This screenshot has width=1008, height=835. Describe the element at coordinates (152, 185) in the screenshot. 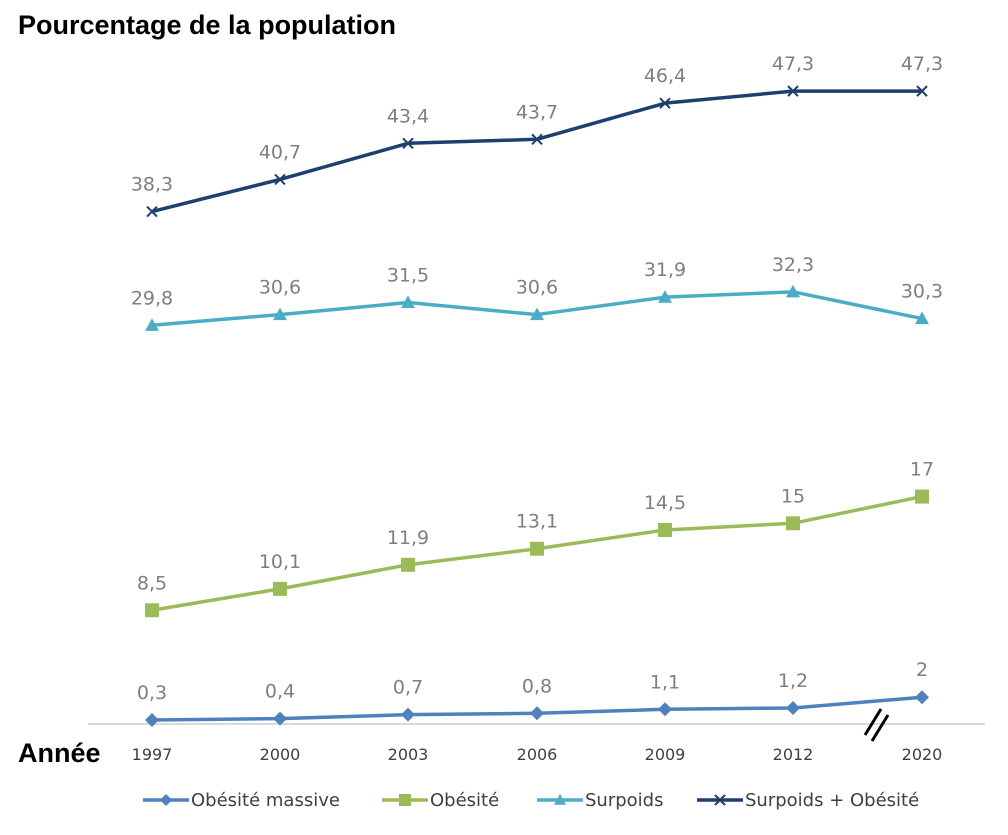

I see `data-label: 38,3` at that location.